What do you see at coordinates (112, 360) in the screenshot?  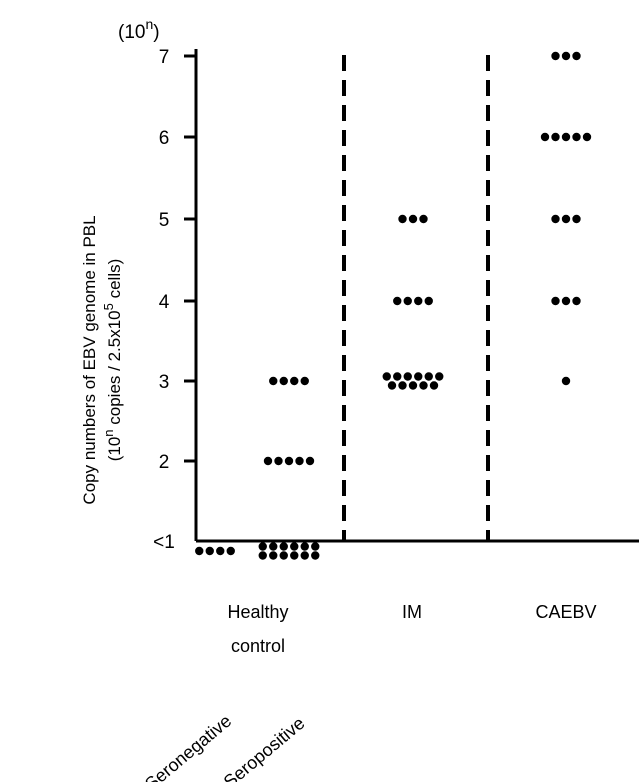 I see `y-axis-label-line2: (10n copies / 2.5x105 cells)` at bounding box center [112, 360].